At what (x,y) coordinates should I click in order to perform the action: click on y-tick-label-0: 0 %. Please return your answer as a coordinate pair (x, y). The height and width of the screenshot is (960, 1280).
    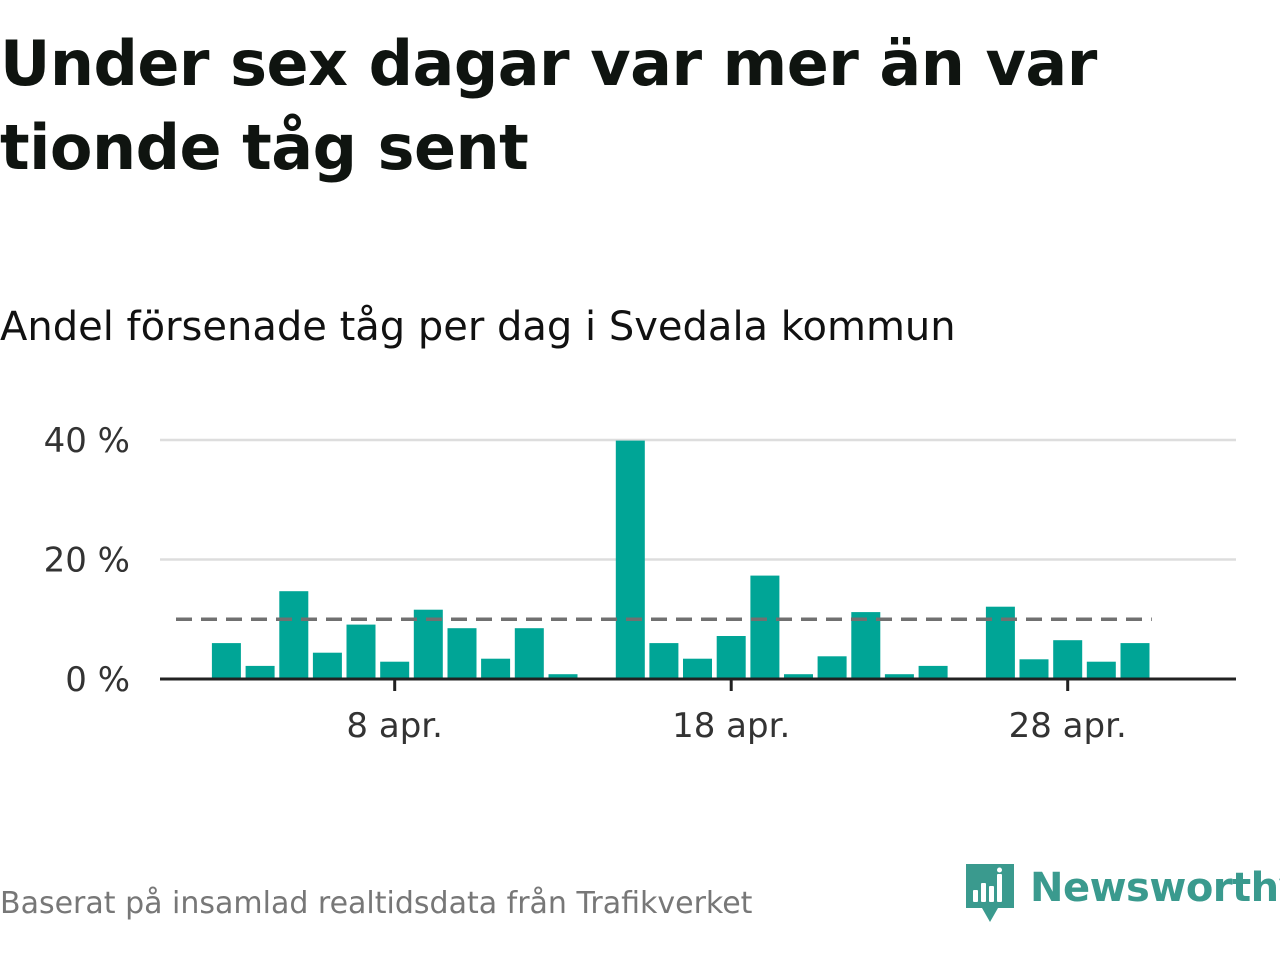
    Looking at the image, I should click on (97, 680).